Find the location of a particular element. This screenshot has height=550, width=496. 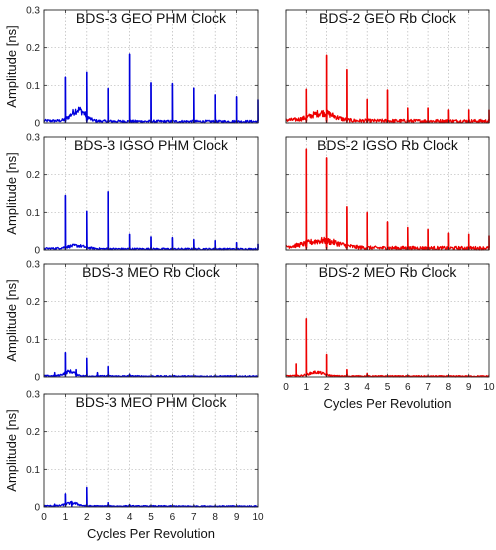

panel-6-xtick-label: 4 is located at coordinates (367, 387).